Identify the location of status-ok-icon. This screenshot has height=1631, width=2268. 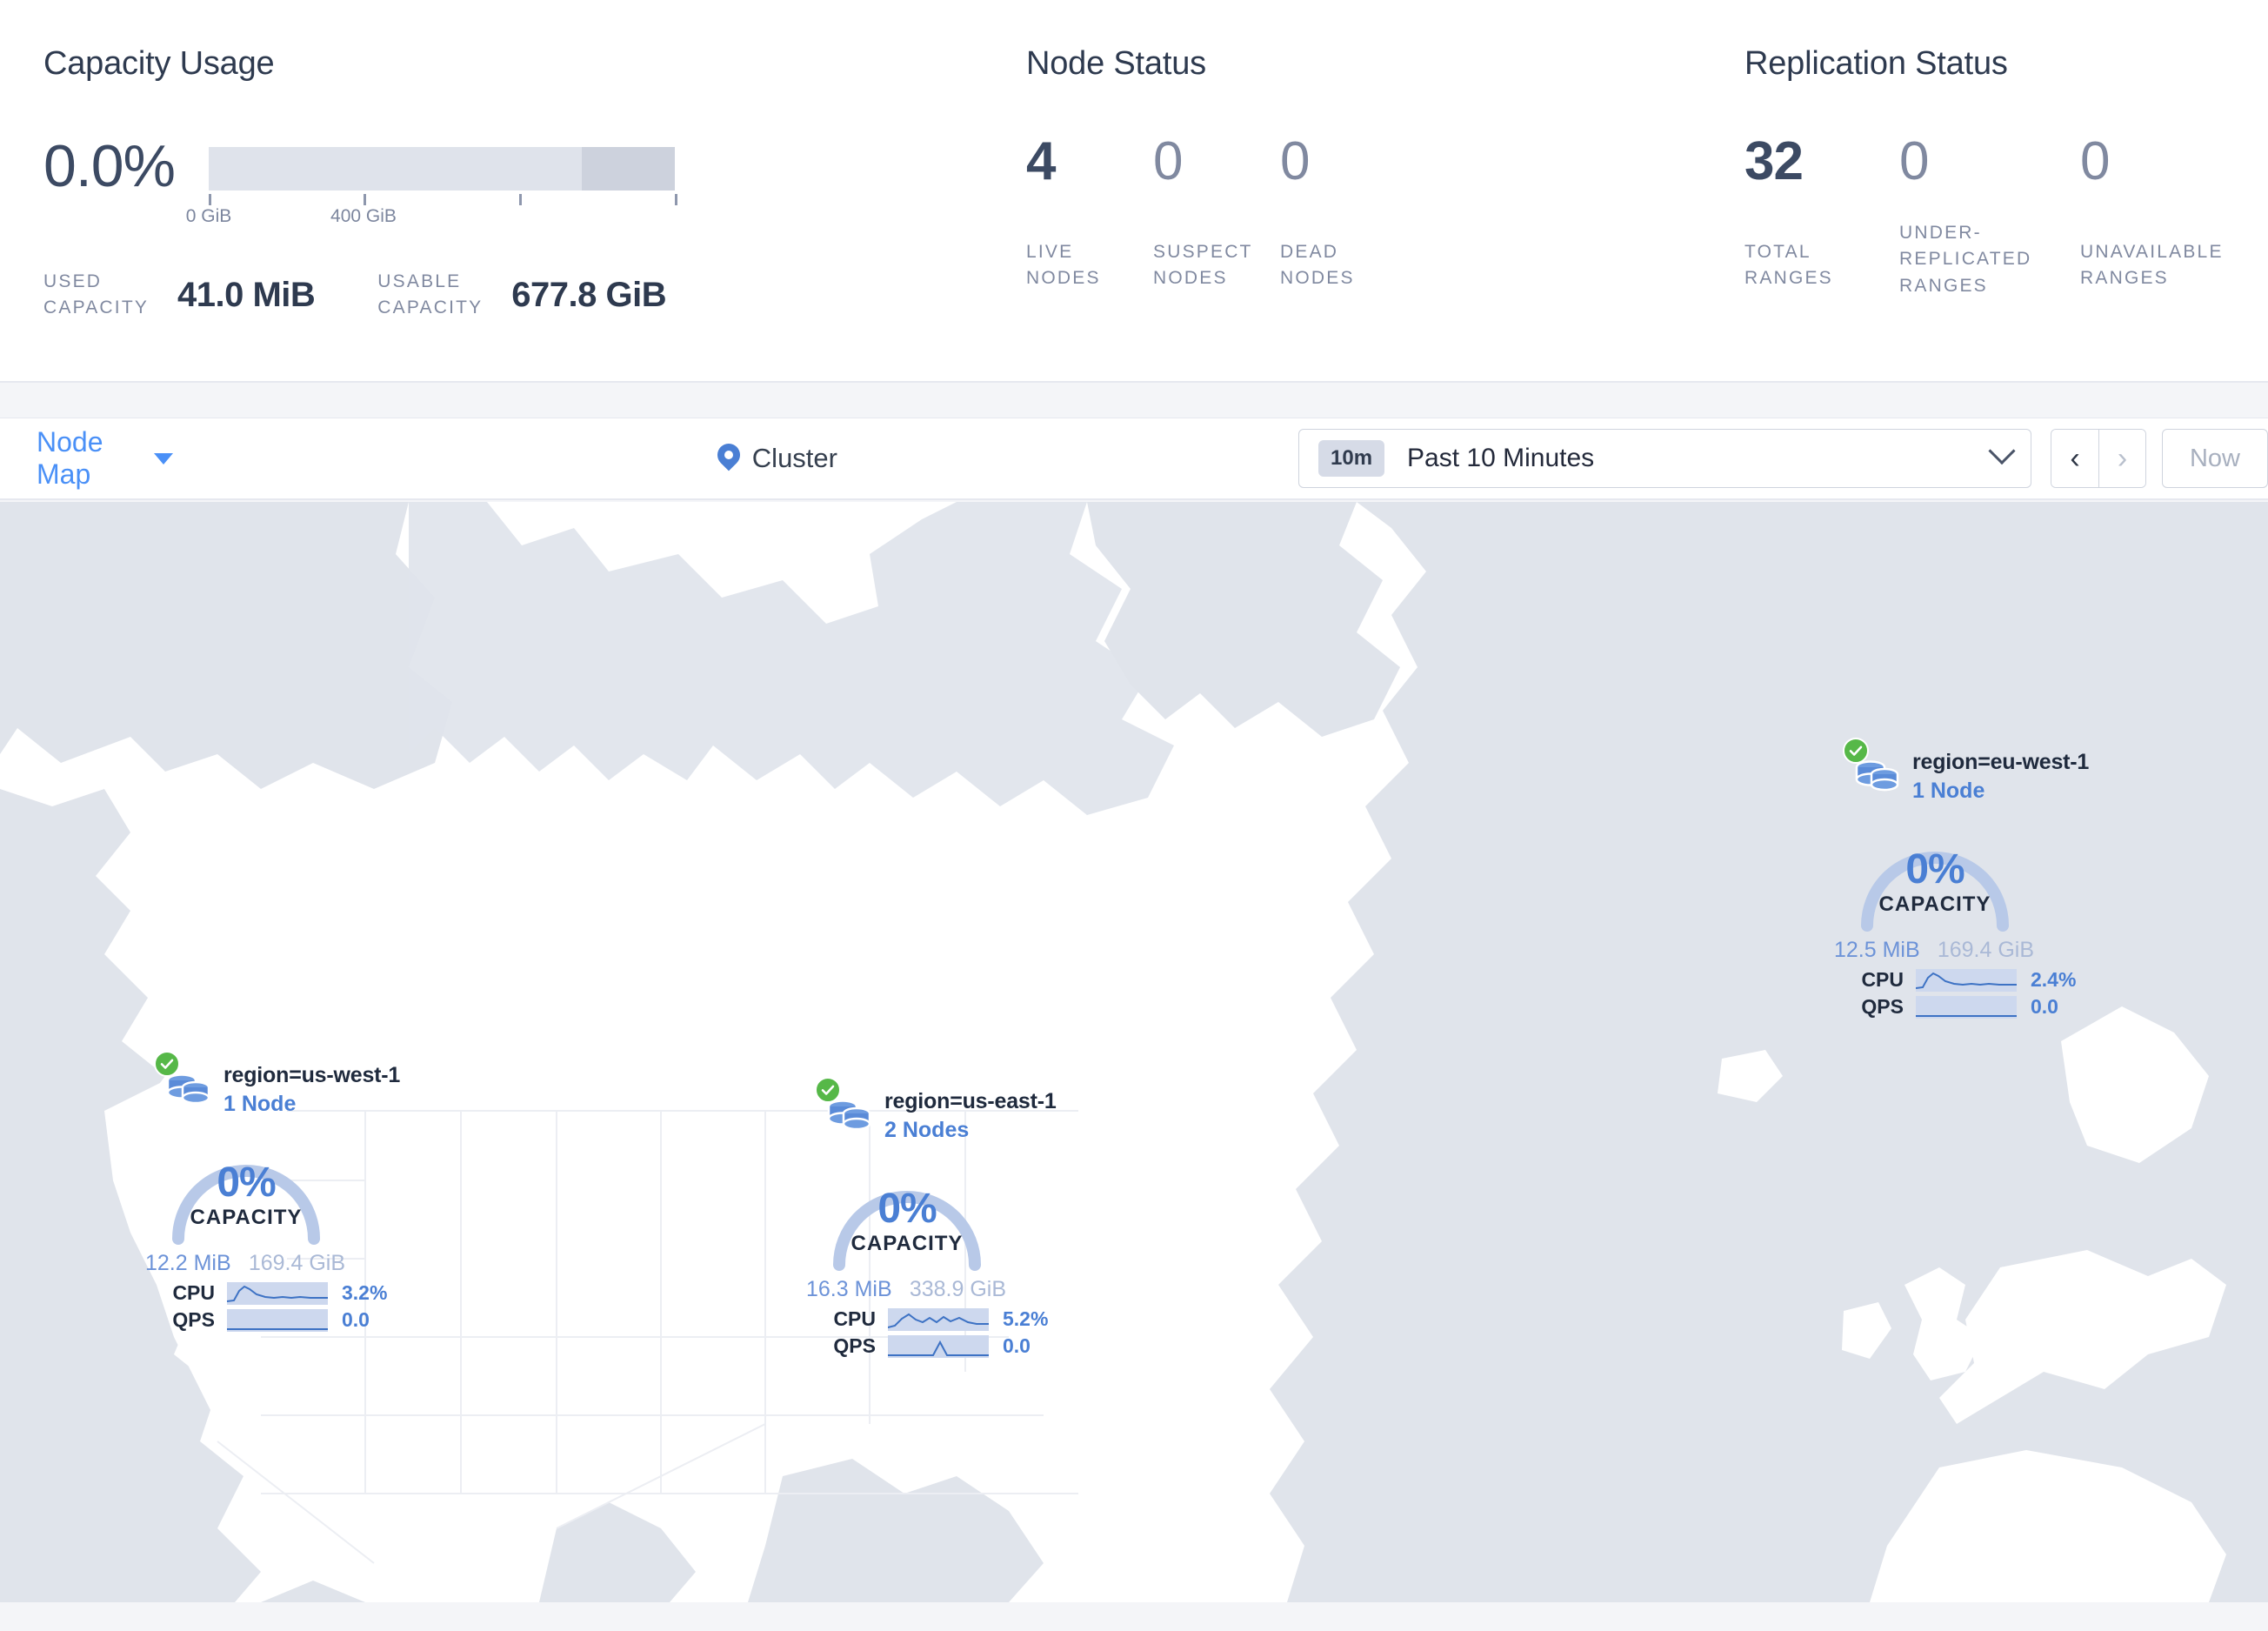
(1856, 751).